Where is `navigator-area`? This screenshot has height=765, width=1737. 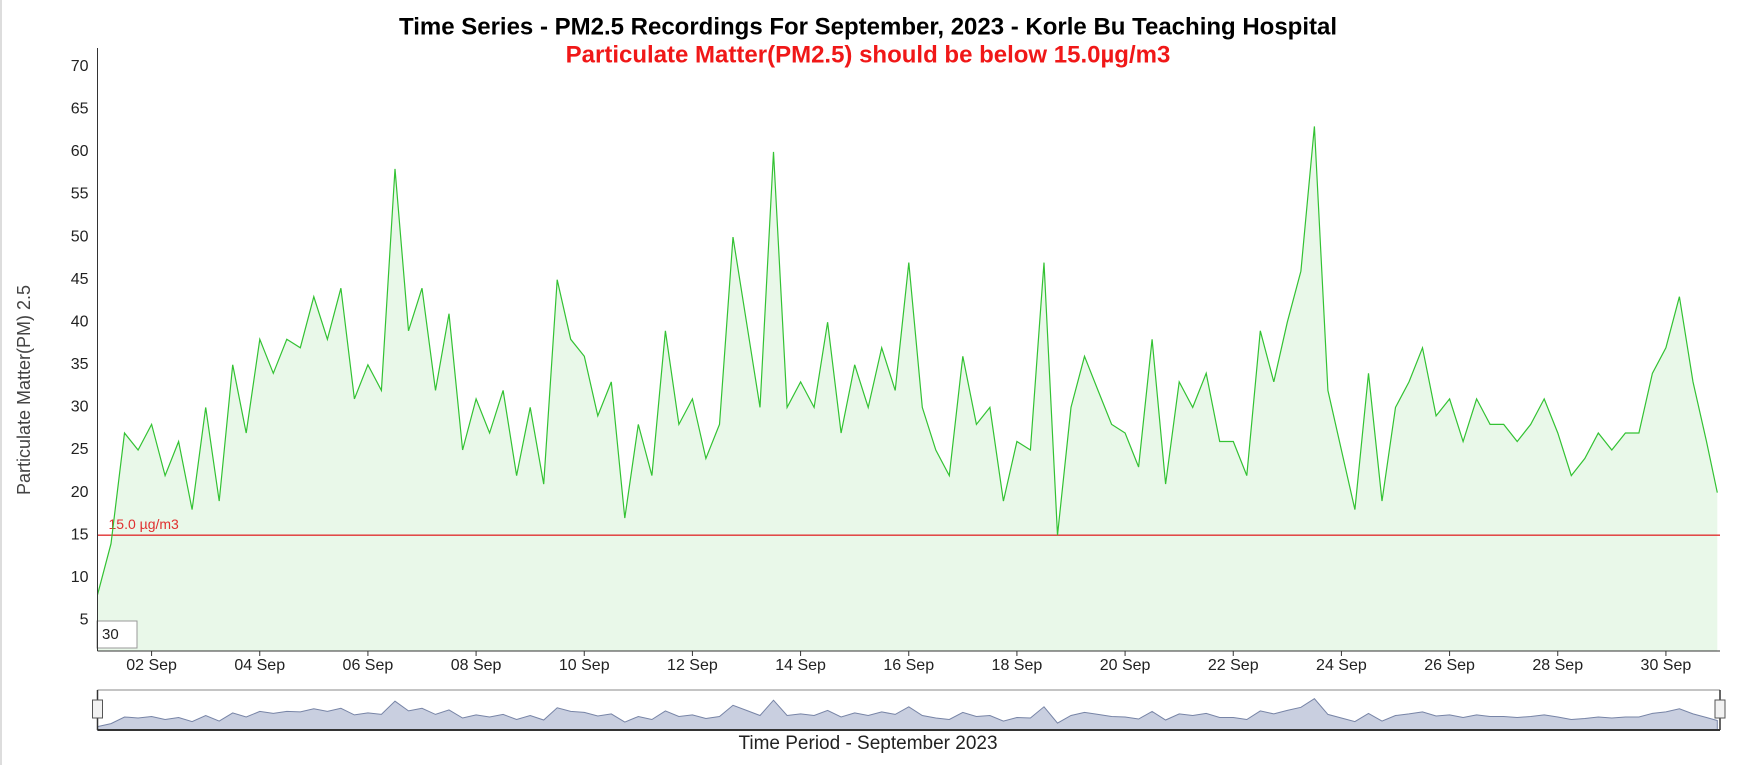 navigator-area is located at coordinates (907, 714).